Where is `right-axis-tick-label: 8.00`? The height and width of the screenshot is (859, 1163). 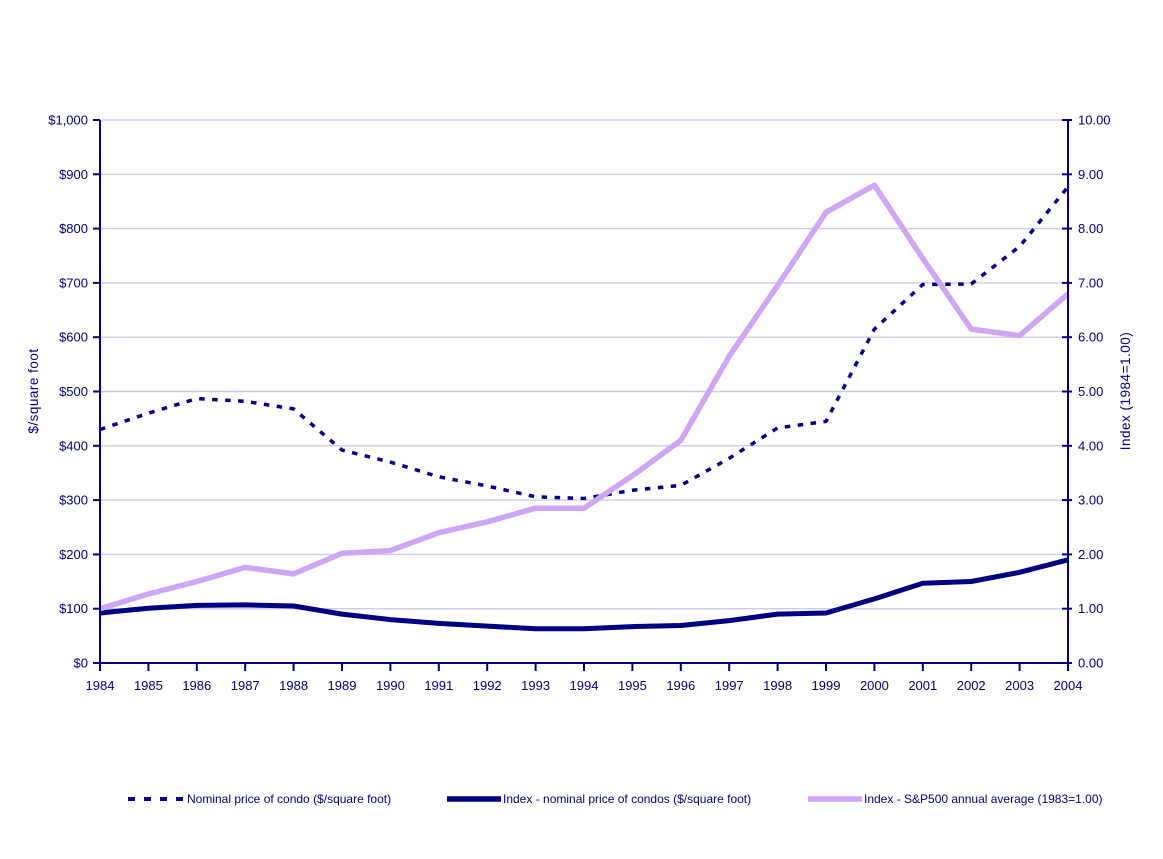
right-axis-tick-label: 8.00 is located at coordinates (1090, 228).